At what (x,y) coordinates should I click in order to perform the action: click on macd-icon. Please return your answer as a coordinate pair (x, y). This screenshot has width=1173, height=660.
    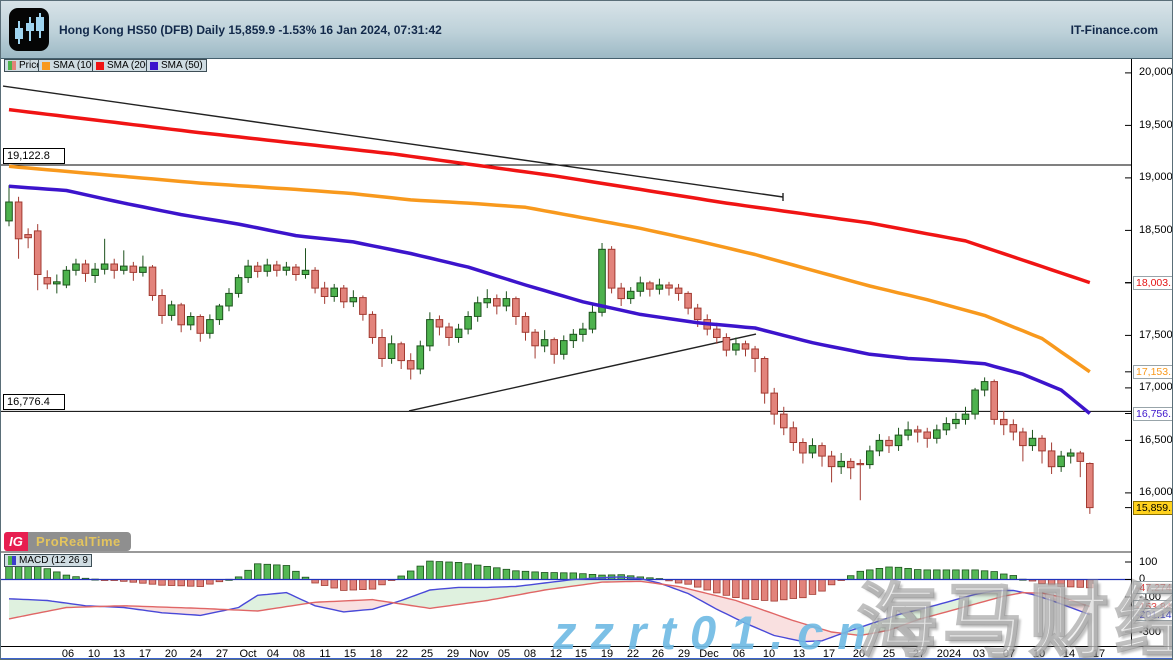
    Looking at the image, I should click on (12, 560).